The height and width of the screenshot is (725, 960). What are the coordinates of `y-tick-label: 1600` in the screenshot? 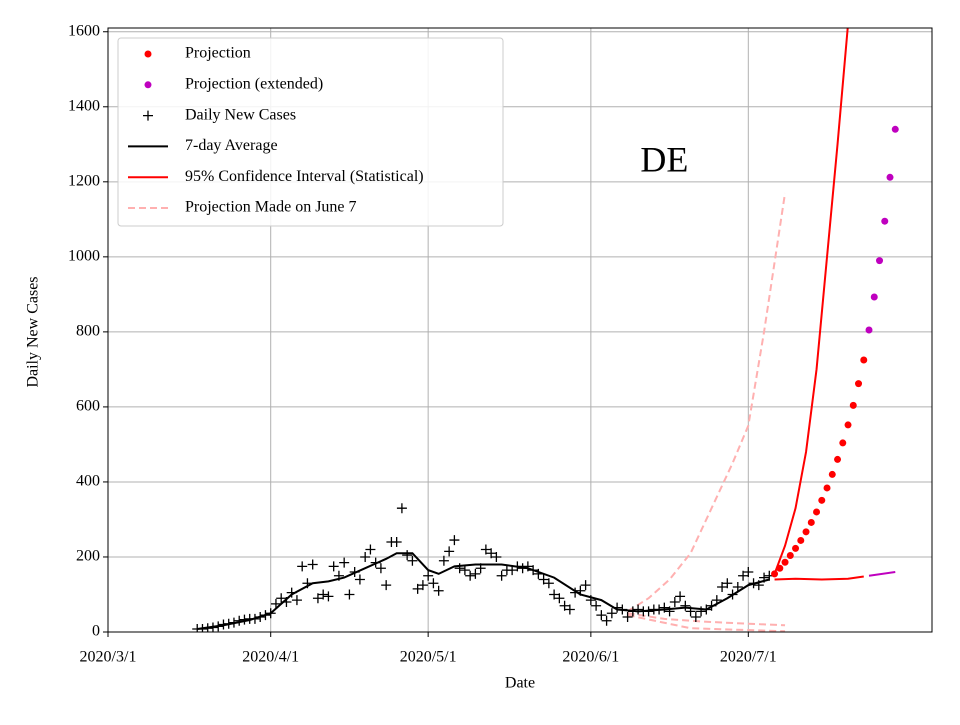 It's located at (84, 30).